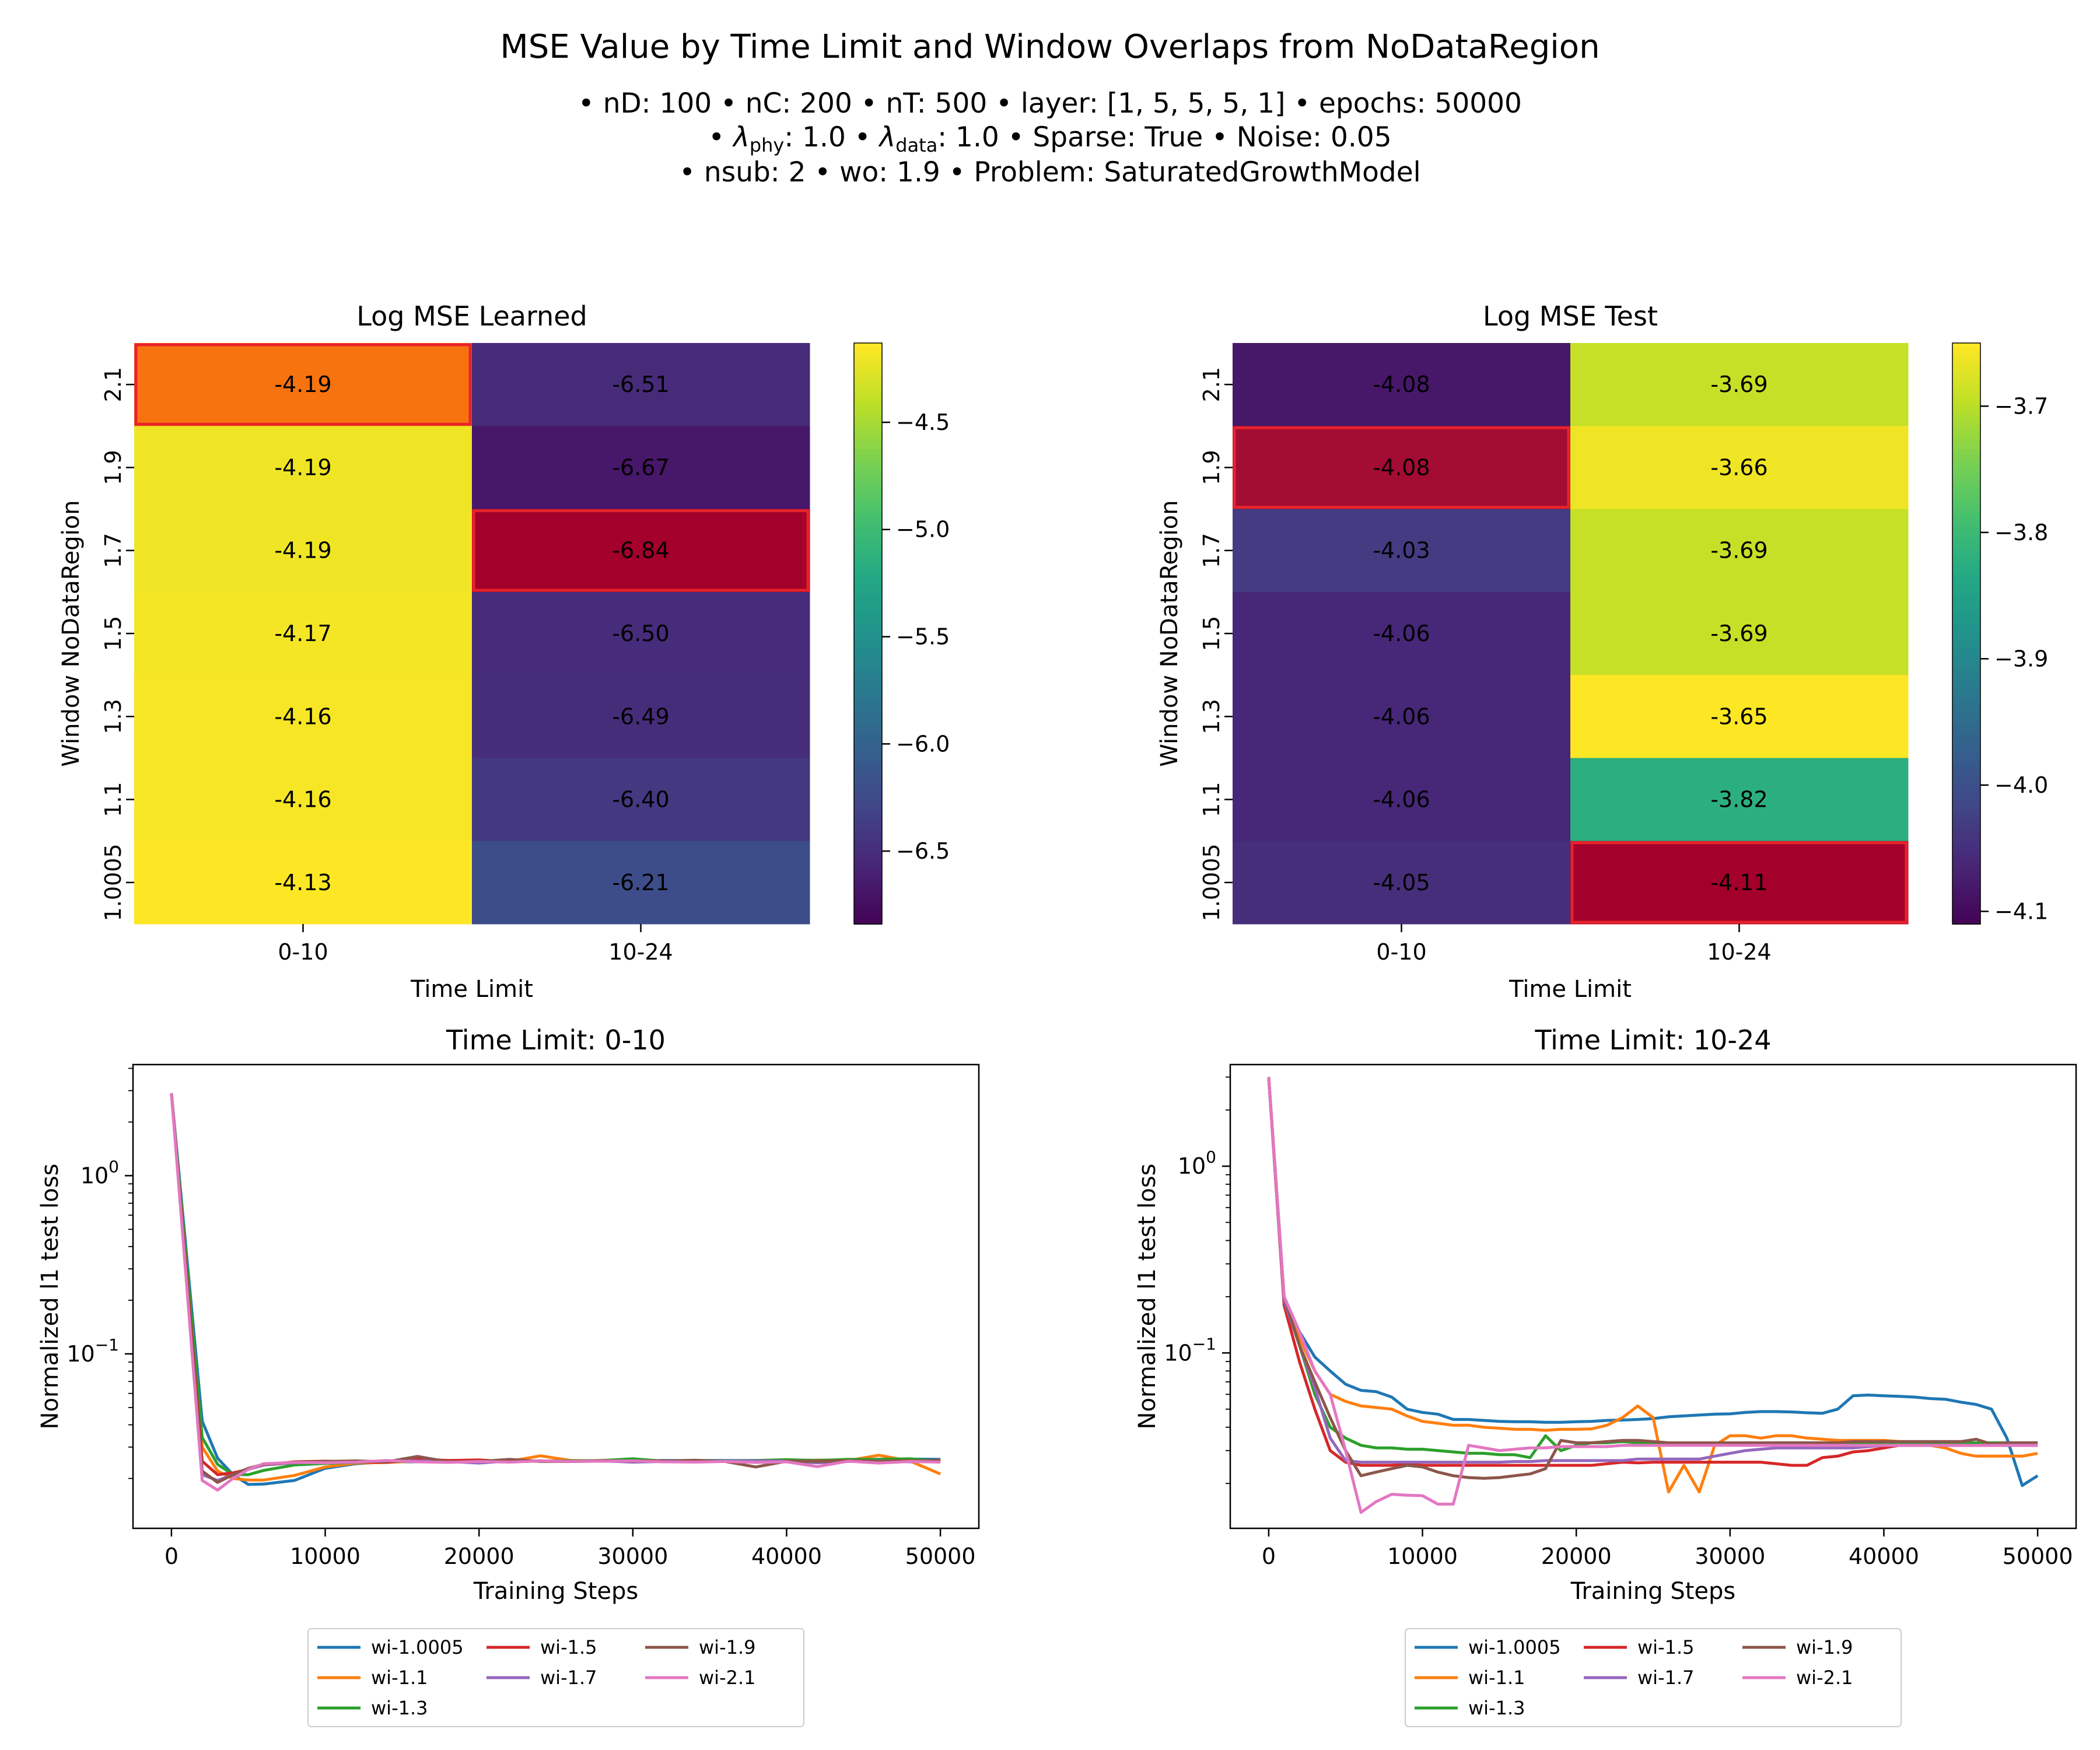 The image size is (2100, 1750). I want to click on legend-box, so click(555, 1678).